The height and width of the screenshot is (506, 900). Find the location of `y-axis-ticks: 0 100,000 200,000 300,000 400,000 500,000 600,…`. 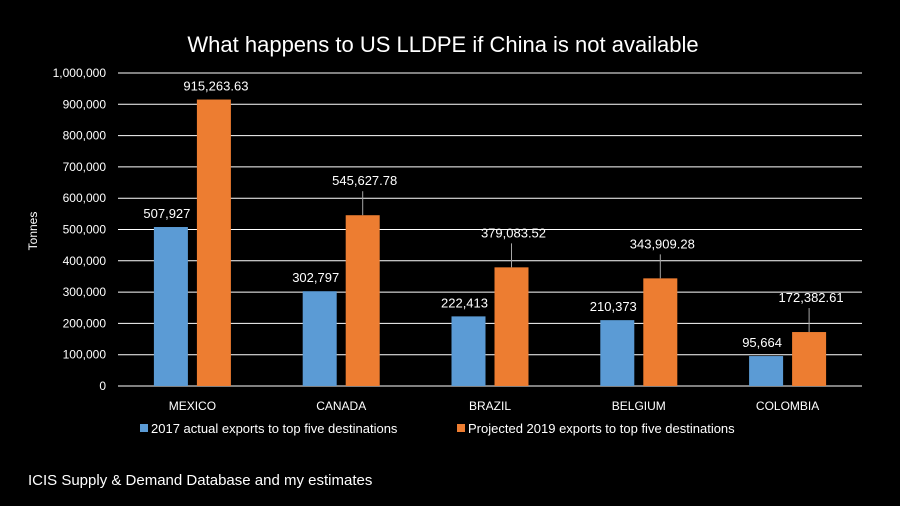

y-axis-ticks: 0 100,000 200,000 300,000 400,000 500,000 600,… is located at coordinates (80, 229).